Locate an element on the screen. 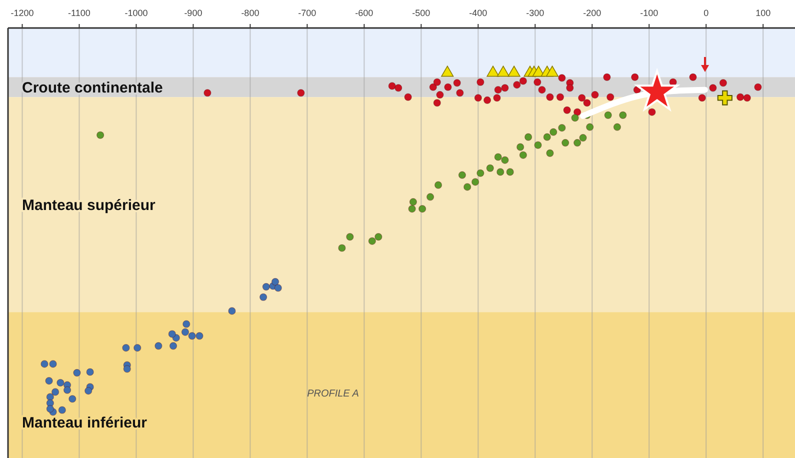  annotation: PROFILE A is located at coordinates (333, 394).